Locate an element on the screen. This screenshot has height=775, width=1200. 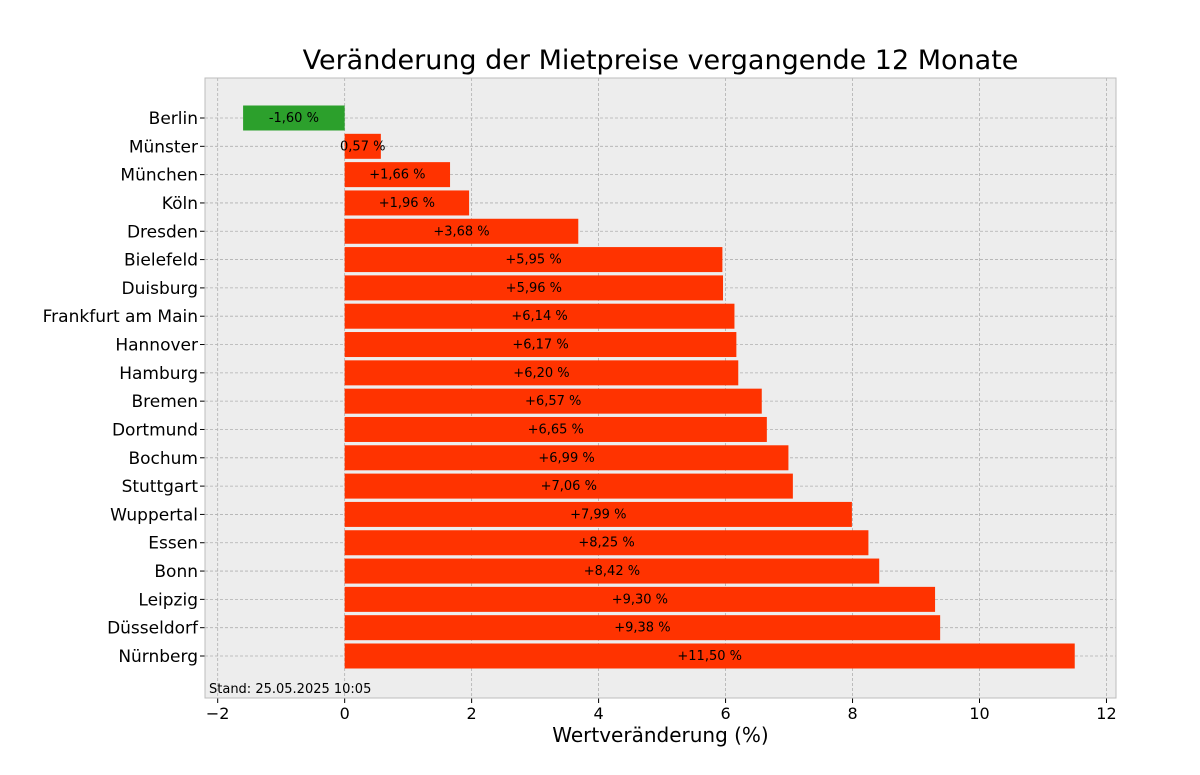
bar-value-label: +6,65 % is located at coordinates (556, 429).